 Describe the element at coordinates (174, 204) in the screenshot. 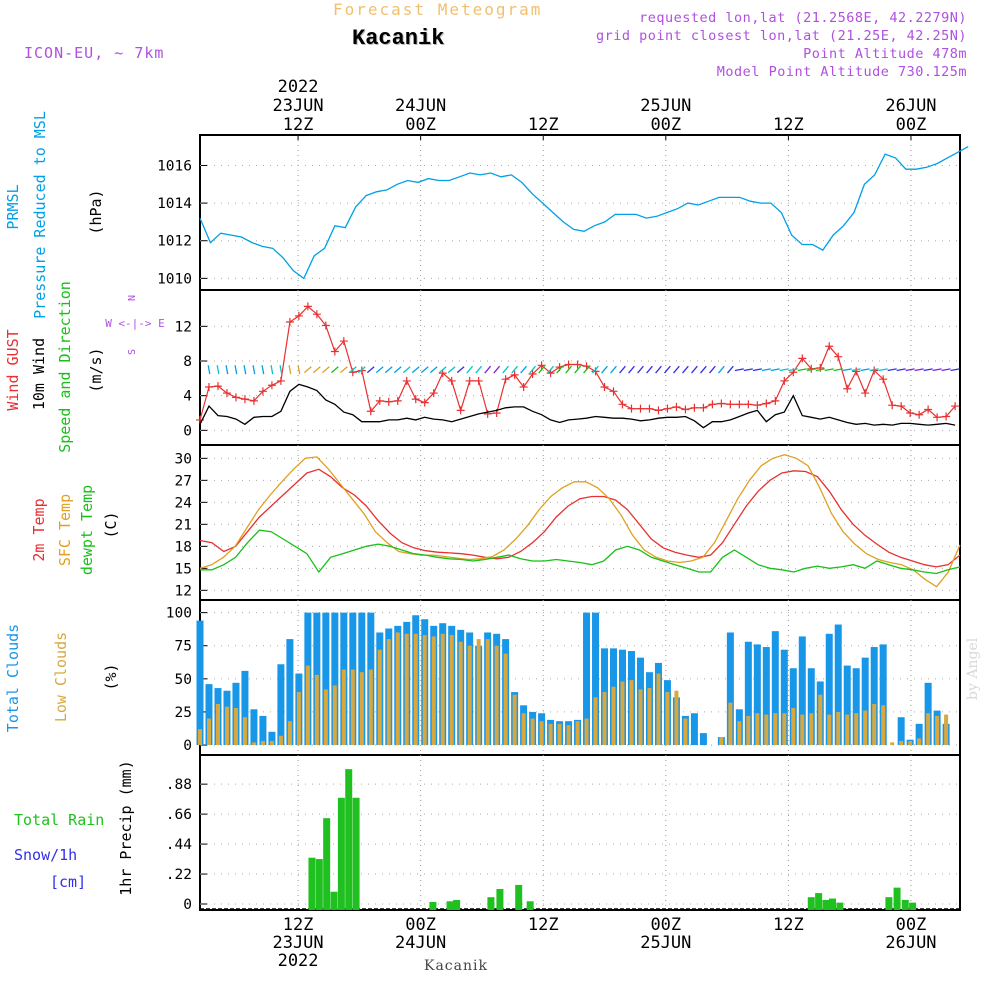

I see `y-tick-label: 1014` at that location.